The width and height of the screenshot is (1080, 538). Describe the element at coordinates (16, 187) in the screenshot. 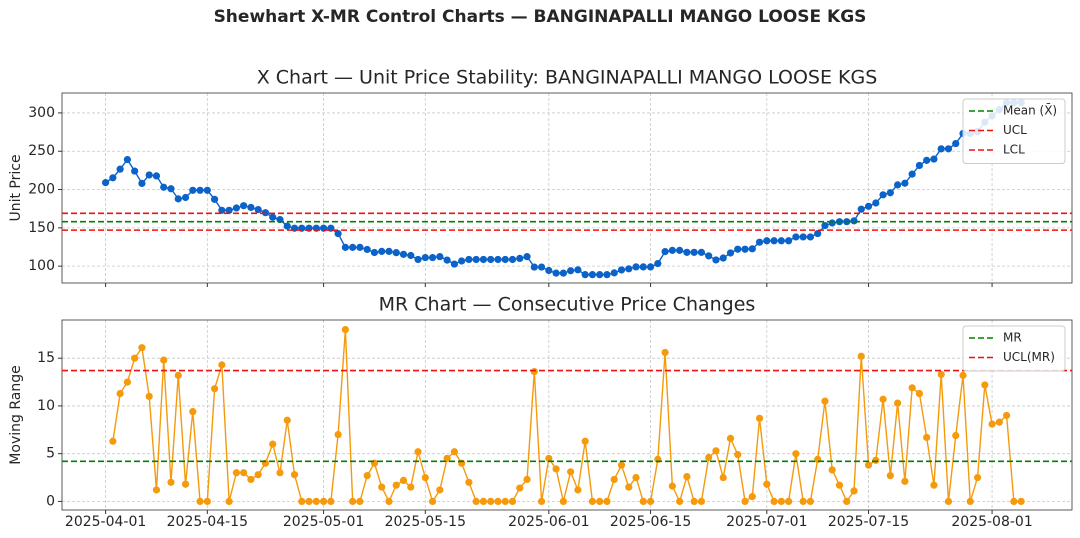

I see `y-axis-label: Unit Price` at that location.